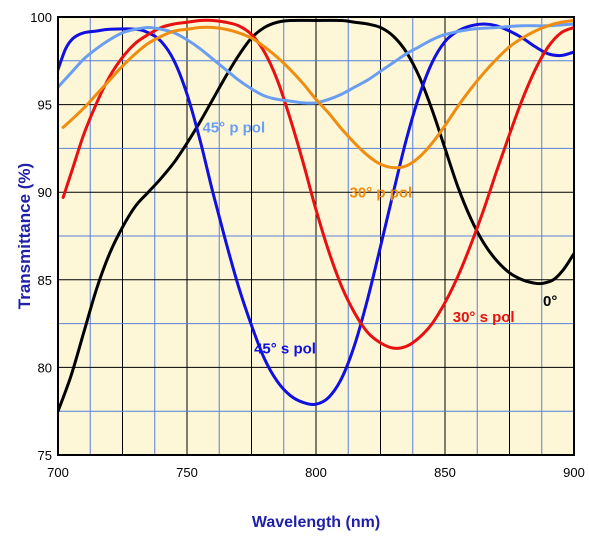  I want to click on series-label-0: 0°, so click(550, 301).